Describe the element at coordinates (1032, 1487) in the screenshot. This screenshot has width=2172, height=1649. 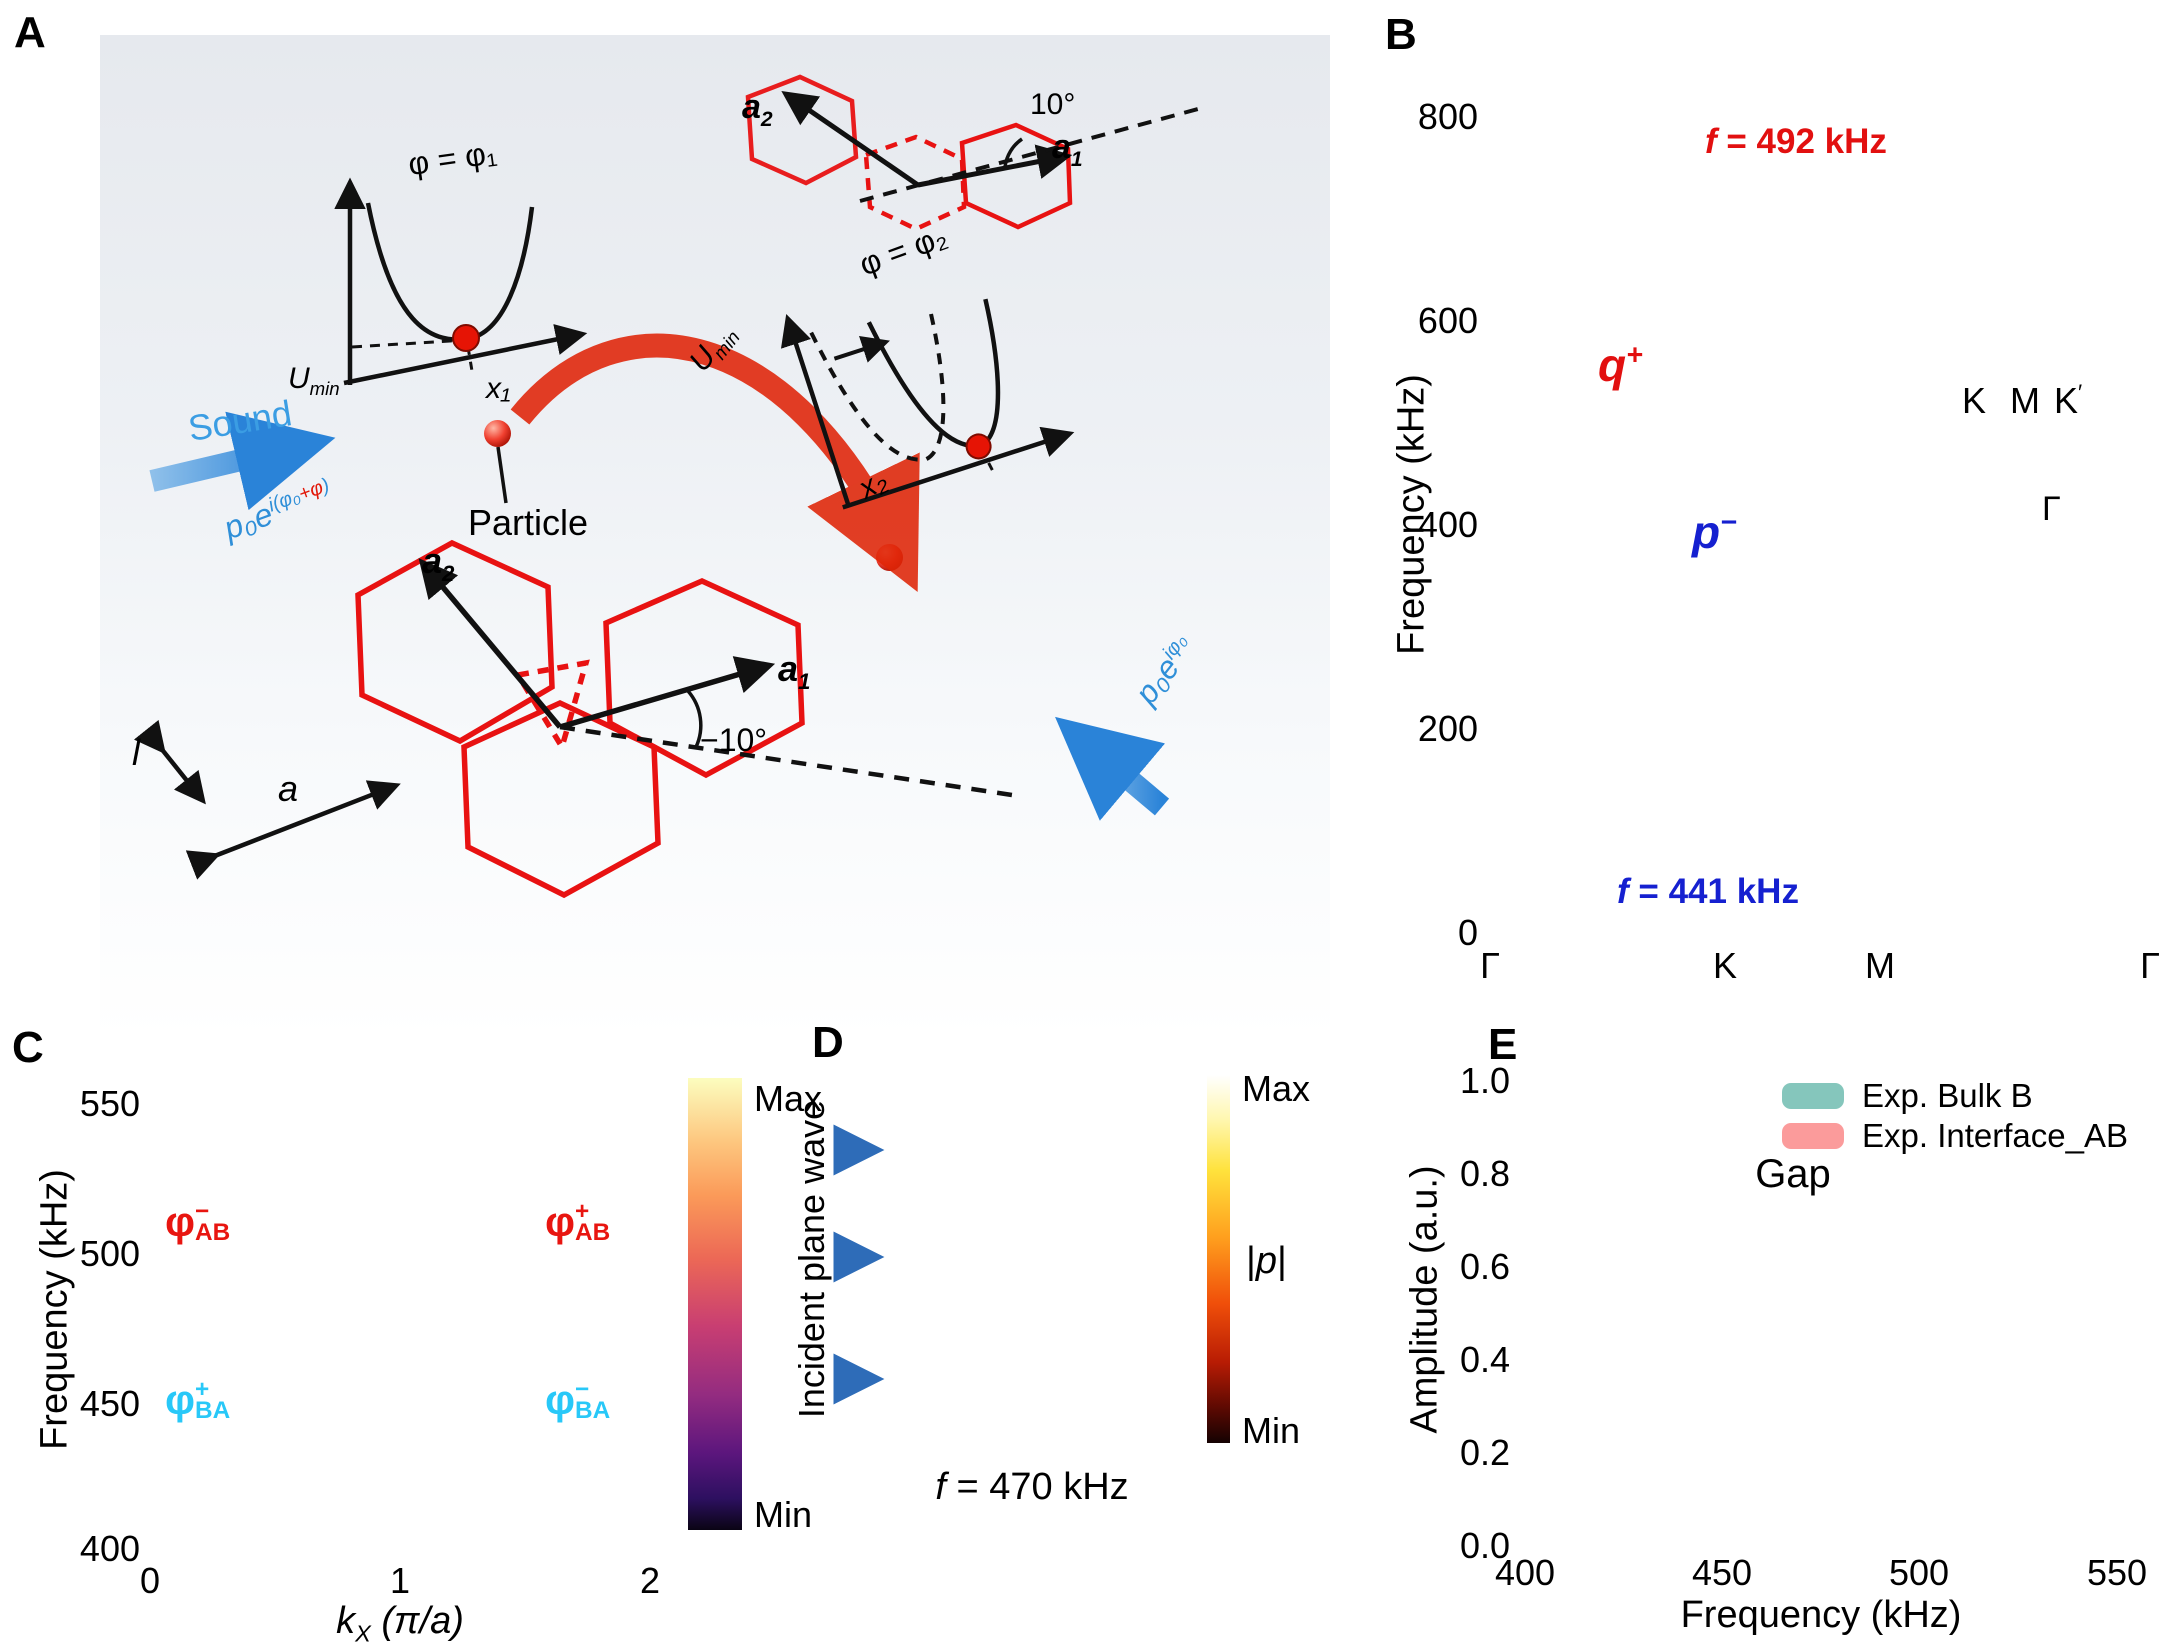
I see `panel-d-caption: f = 470 kHz` at that location.